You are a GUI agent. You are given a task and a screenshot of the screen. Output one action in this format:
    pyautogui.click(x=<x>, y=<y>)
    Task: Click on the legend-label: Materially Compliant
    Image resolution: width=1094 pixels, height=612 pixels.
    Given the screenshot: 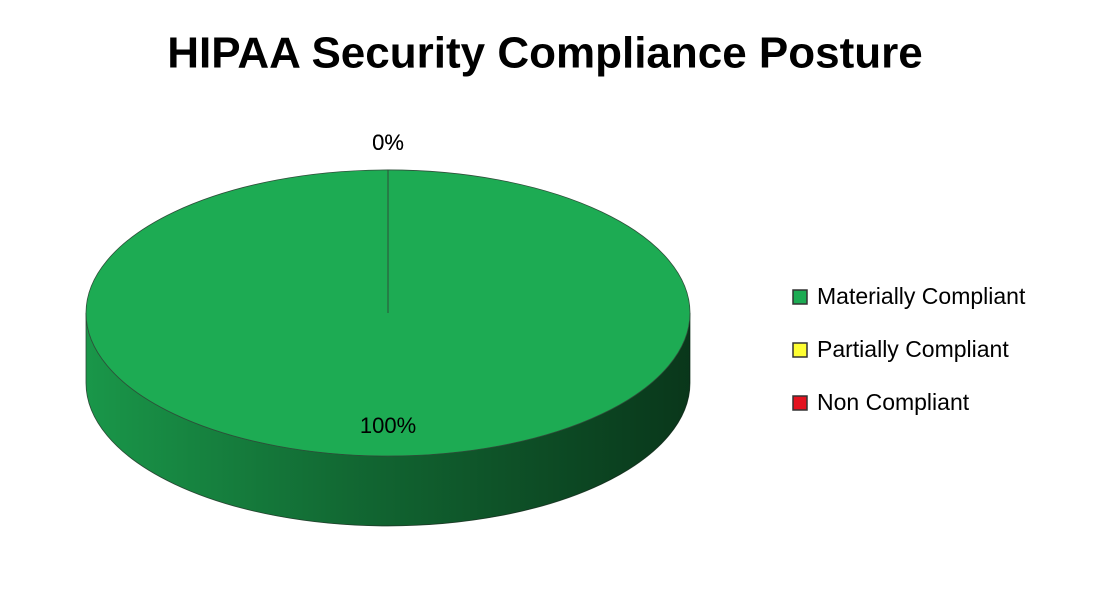 What is the action you would take?
    pyautogui.click(x=921, y=296)
    